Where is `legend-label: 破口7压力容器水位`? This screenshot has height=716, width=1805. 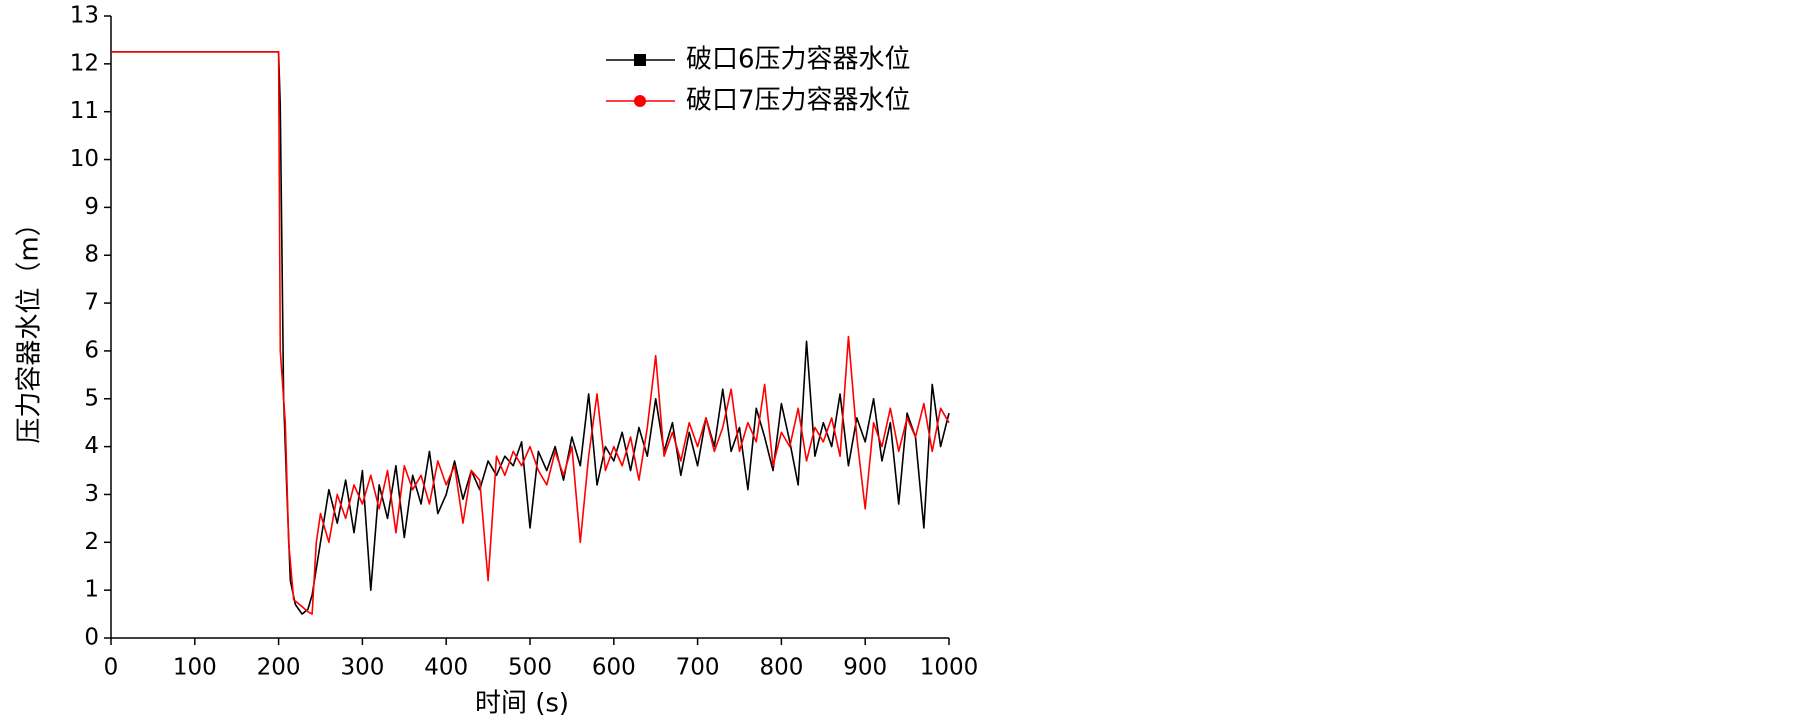 legend-label: 破口7压力容器水位 is located at coordinates (798, 101).